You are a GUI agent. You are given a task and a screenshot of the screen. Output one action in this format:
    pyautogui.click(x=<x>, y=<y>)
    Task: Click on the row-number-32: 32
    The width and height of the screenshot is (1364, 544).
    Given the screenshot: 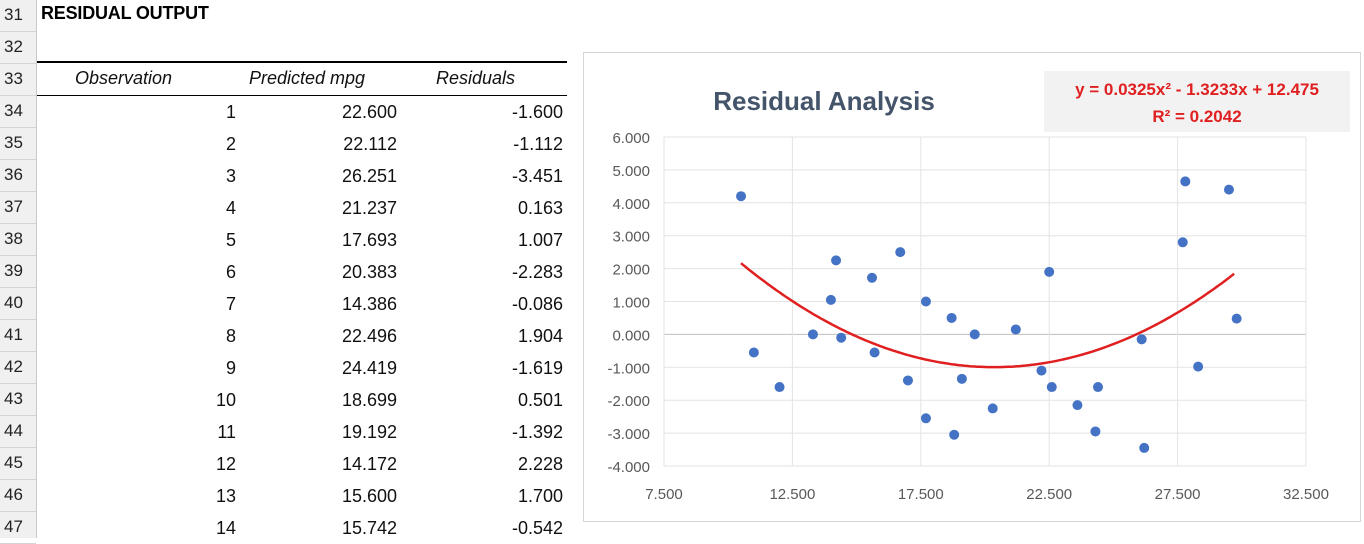 What is the action you would take?
    pyautogui.click(x=18, y=48)
    